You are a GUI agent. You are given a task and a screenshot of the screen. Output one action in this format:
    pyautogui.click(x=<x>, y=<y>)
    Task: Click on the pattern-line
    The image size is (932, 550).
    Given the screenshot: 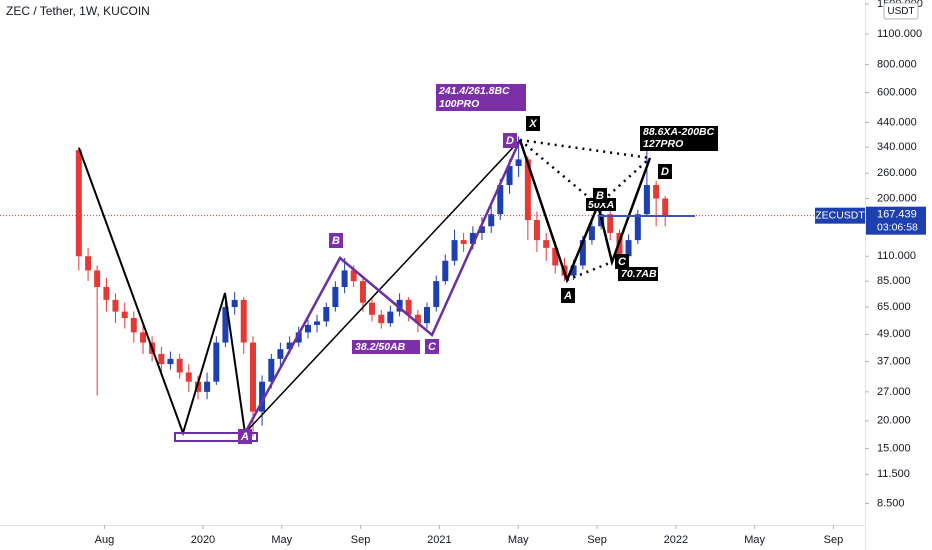 What is the action you would take?
    pyautogui.click(x=162, y=292)
    